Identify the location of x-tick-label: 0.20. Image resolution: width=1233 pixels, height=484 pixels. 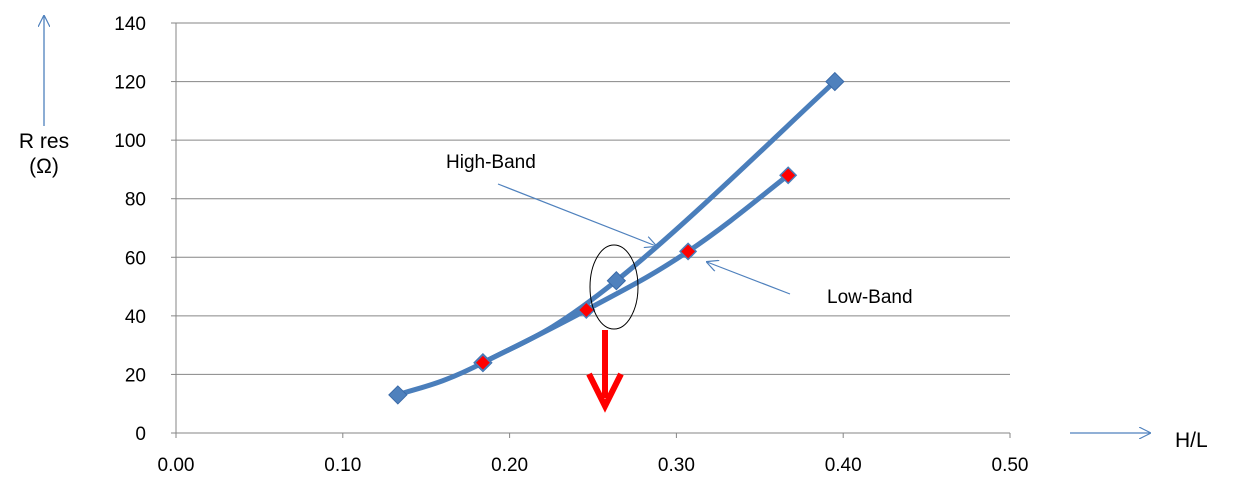
(509, 465).